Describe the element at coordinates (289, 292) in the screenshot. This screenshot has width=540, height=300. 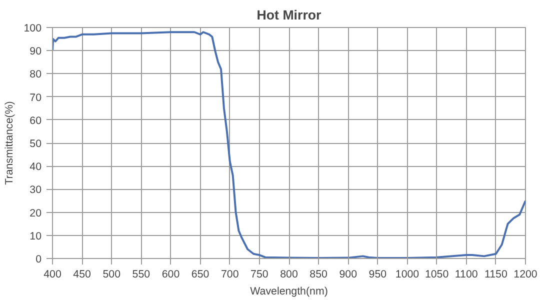
I see `x-axis-title: Wavelength(nm)` at that location.